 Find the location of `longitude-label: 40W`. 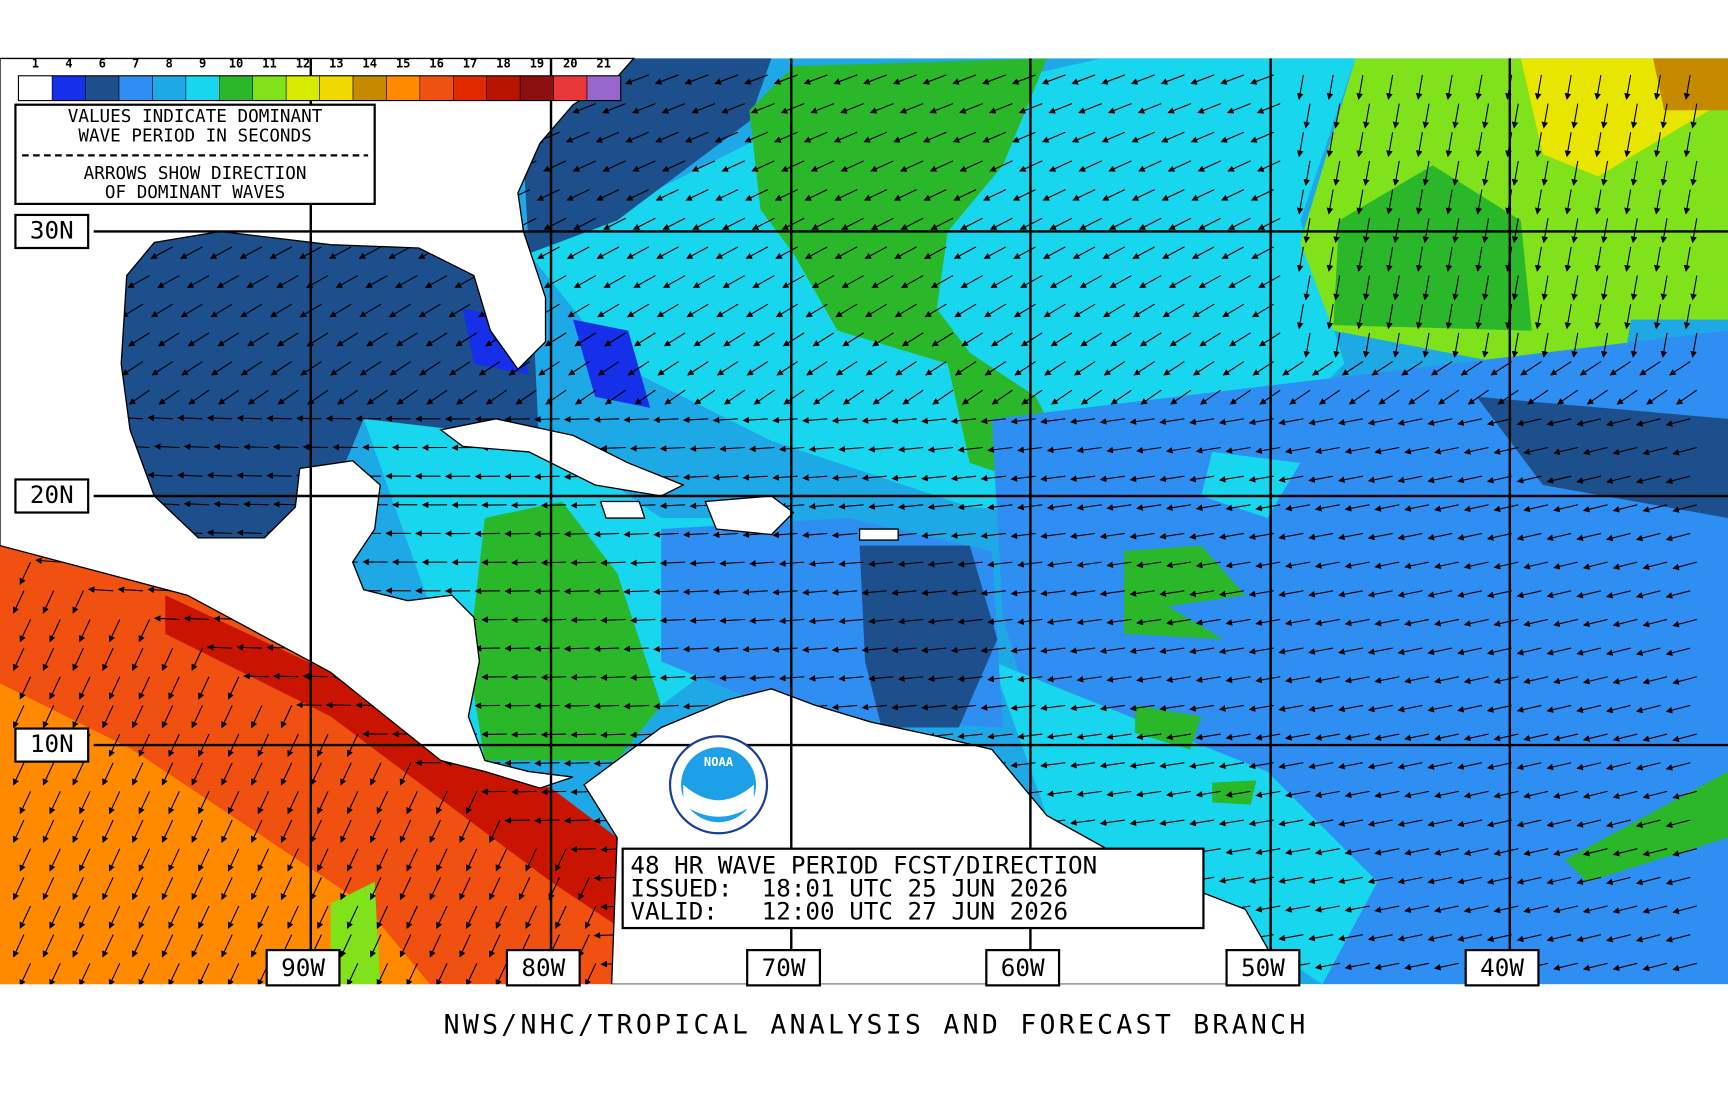

longitude-label: 40W is located at coordinates (1502, 967).